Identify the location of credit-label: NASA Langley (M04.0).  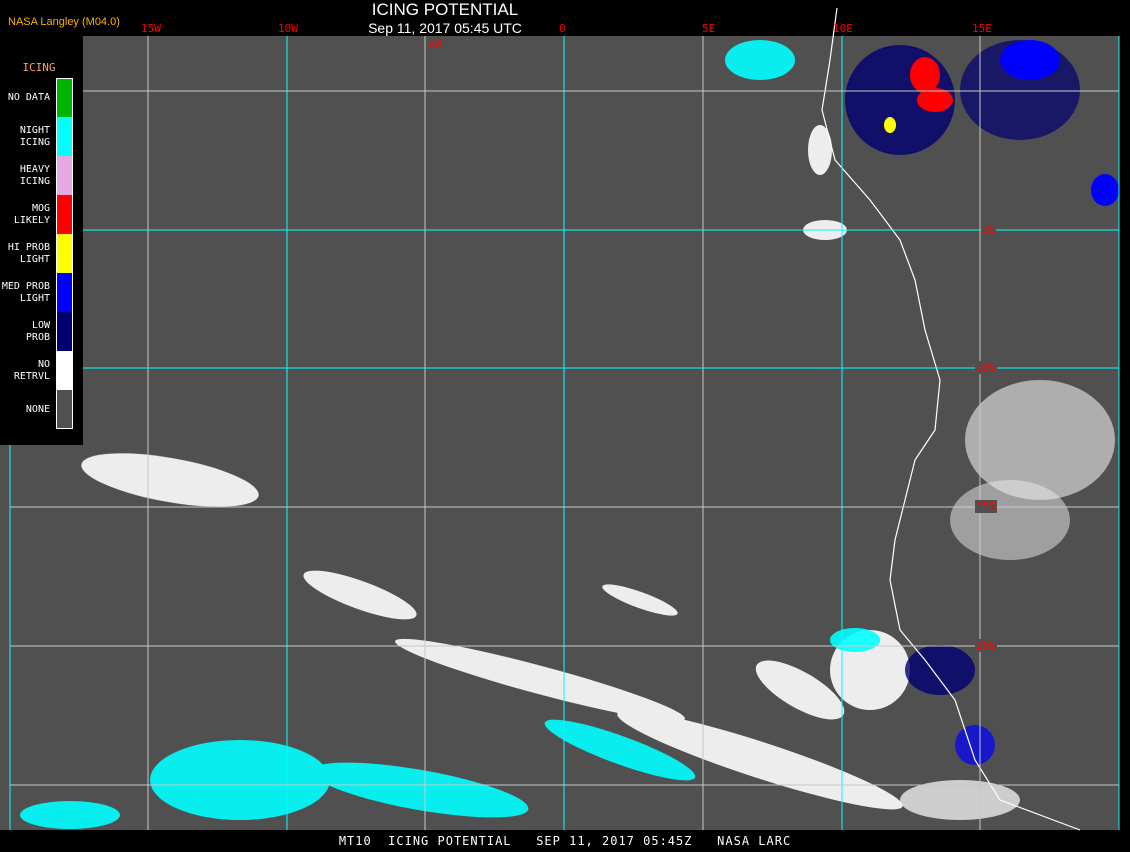
(64, 22).